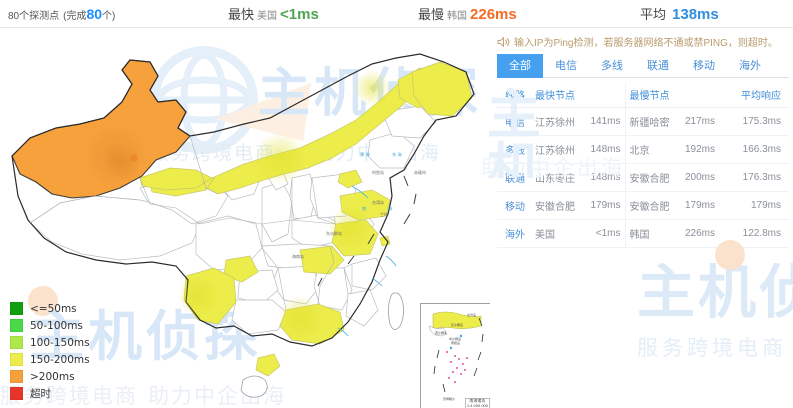 This screenshot has width=793, height=408. Describe the element at coordinates (441, 332) in the screenshot. I see `svg-text: 西沙群岛` at that location.